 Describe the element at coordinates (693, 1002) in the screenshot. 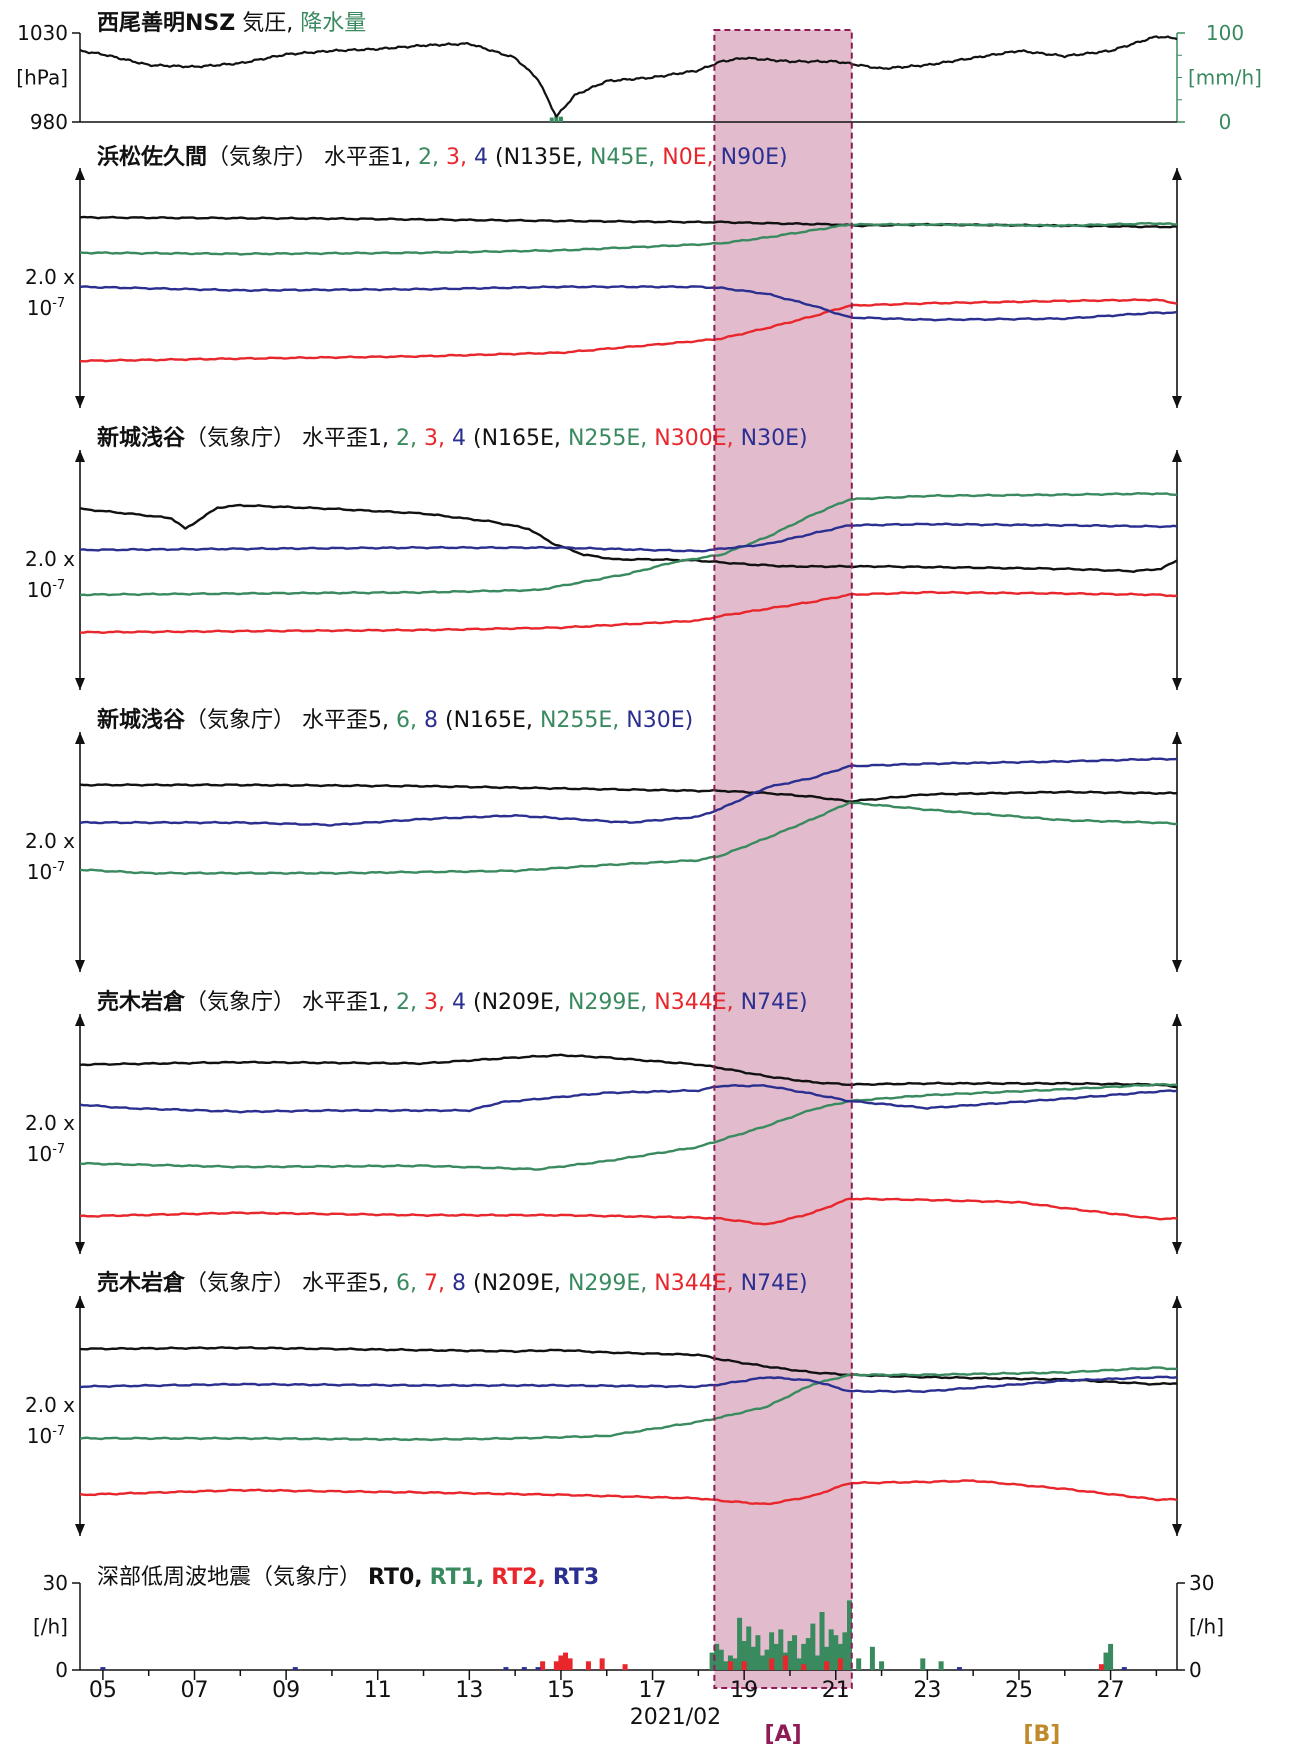

I see `panel-title-component: N344E,` at that location.